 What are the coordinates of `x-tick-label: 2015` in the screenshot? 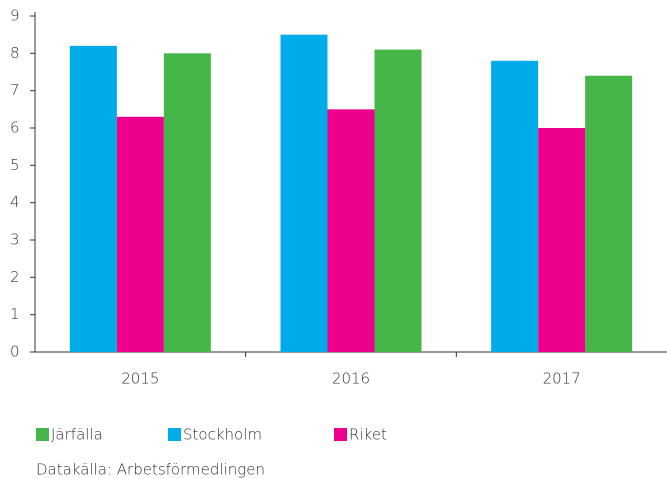 It's located at (140, 379).